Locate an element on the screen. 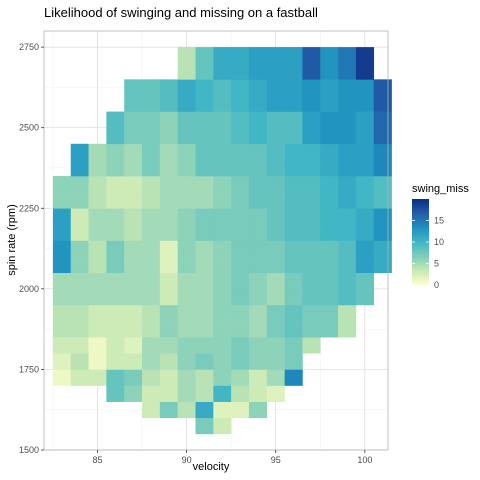  y-tick-label: 1750 is located at coordinates (29, 369).